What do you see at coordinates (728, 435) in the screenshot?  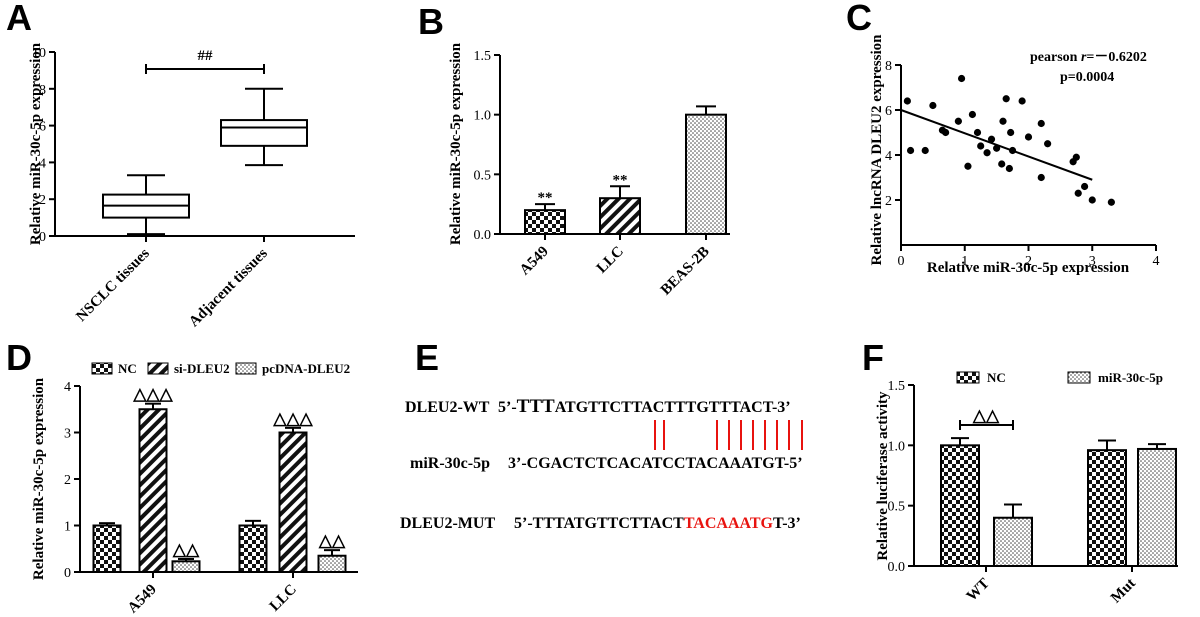 I see `pairing-lines` at bounding box center [728, 435].